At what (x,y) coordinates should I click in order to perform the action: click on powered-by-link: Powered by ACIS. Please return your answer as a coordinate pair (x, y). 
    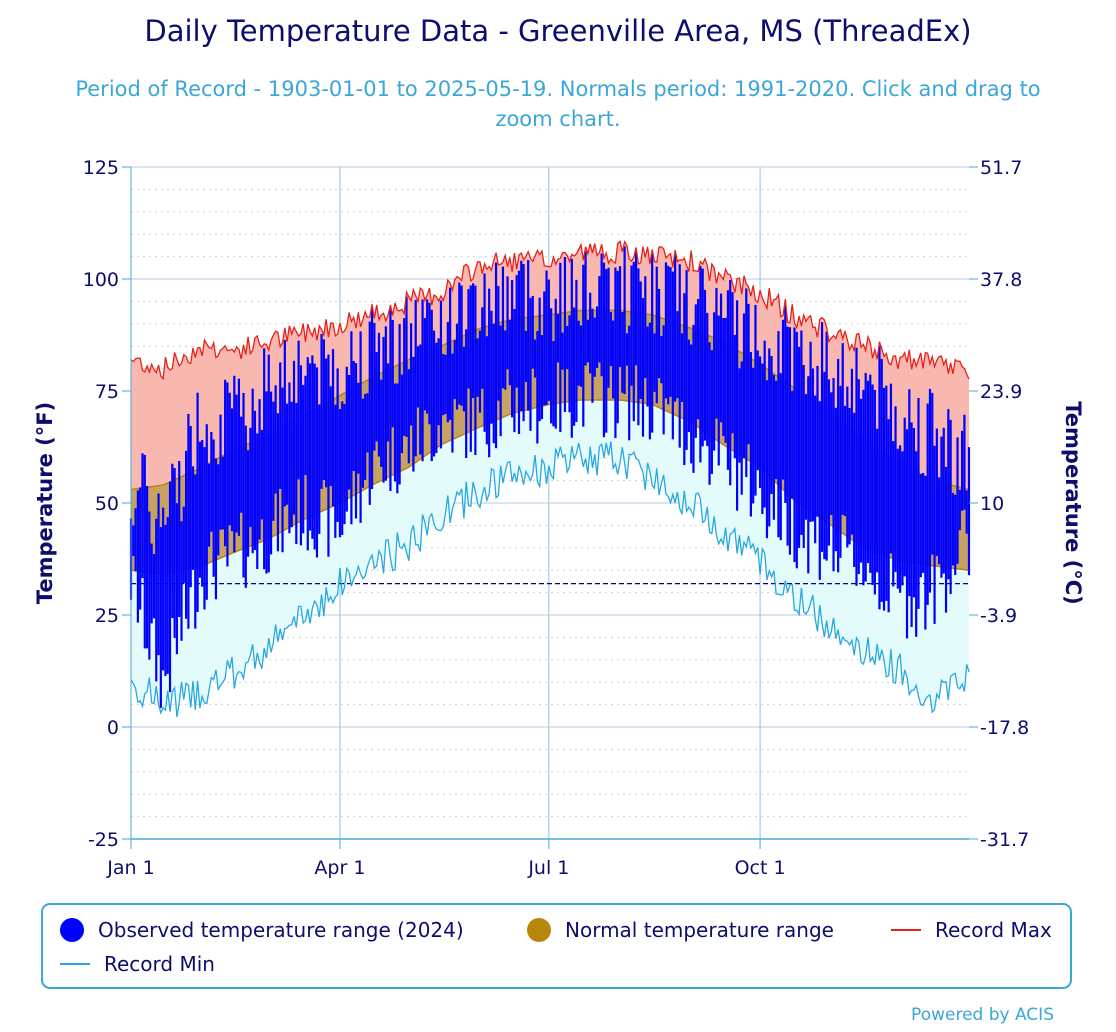
    Looking at the image, I should click on (982, 1015).